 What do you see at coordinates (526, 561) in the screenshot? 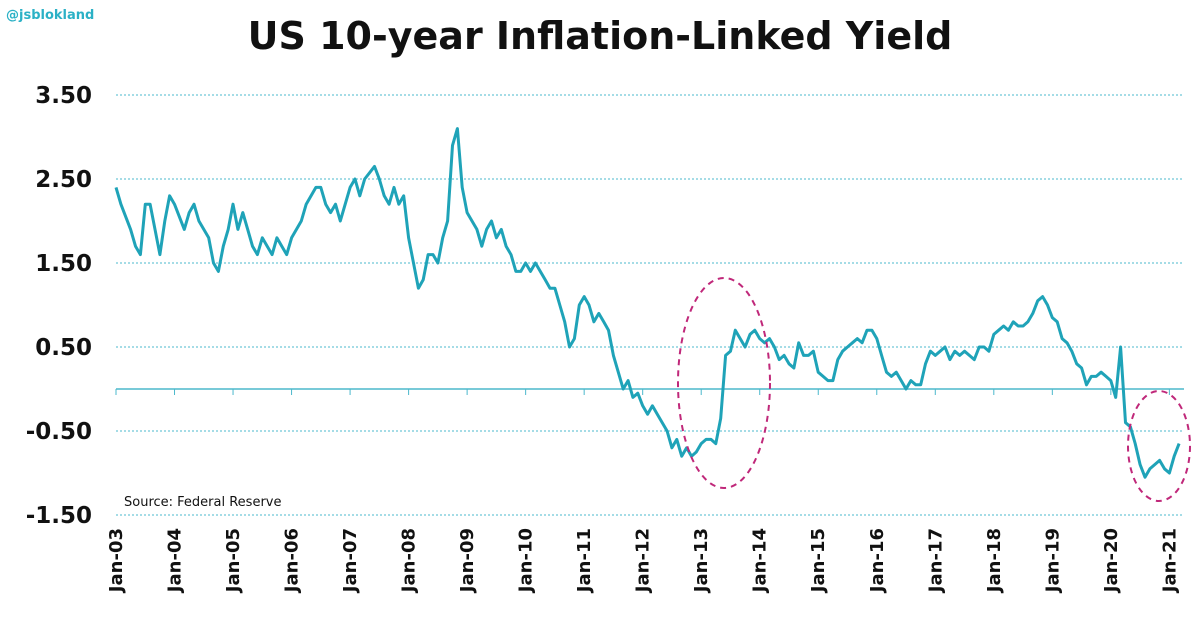
I see `x-tick-label: Jan-10` at bounding box center [526, 561].